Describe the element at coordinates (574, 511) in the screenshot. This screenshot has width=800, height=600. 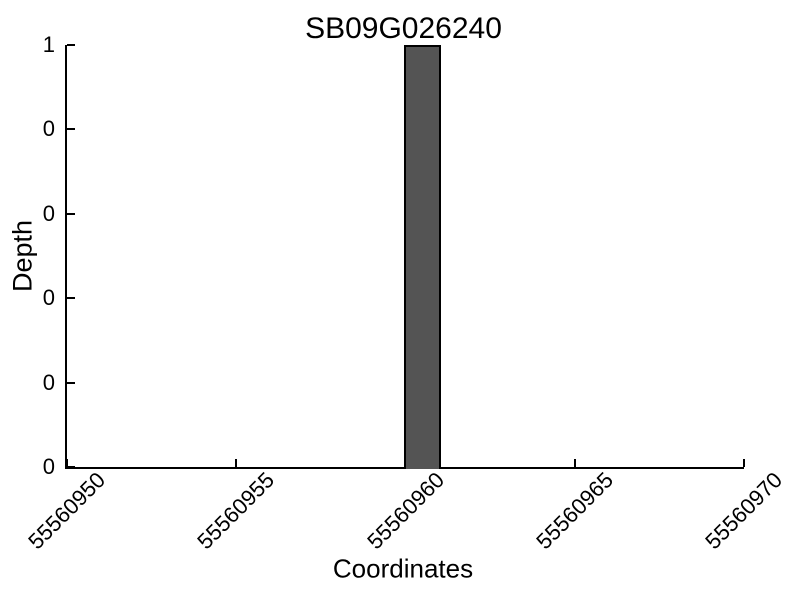
I see `x-tick-label: 55560965` at that location.